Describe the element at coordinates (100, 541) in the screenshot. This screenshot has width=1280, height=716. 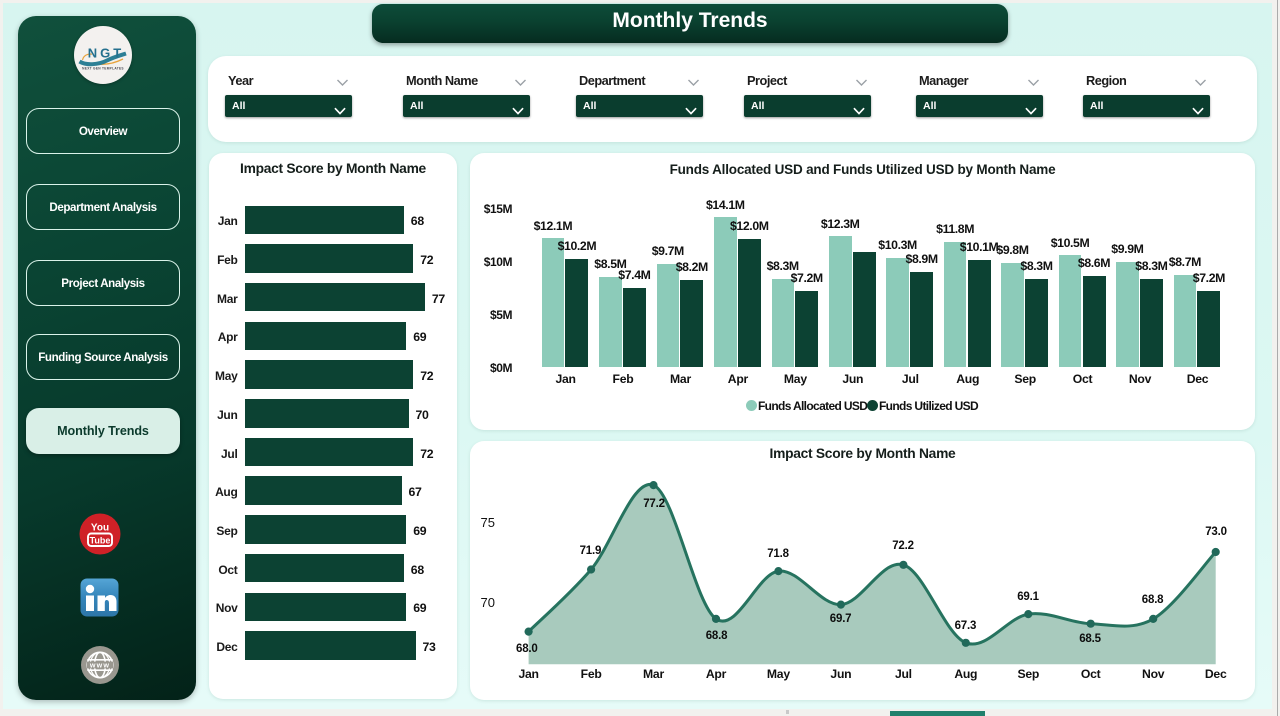
I see `svg-text: Tube` at that location.